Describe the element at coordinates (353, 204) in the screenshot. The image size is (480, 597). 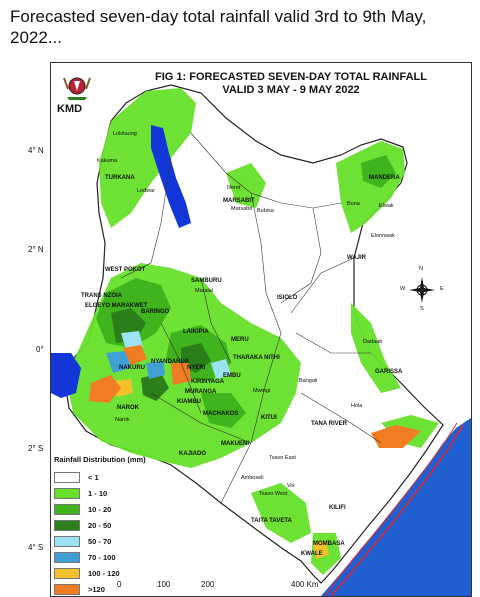
I see `place-label: Buna` at that location.